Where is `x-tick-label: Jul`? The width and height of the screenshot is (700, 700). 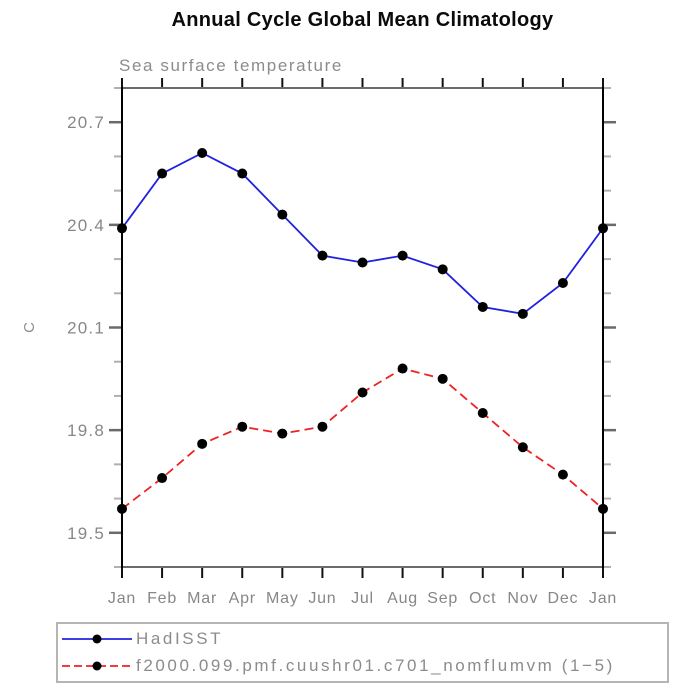
x-tick-label: Jul is located at coordinates (362, 598).